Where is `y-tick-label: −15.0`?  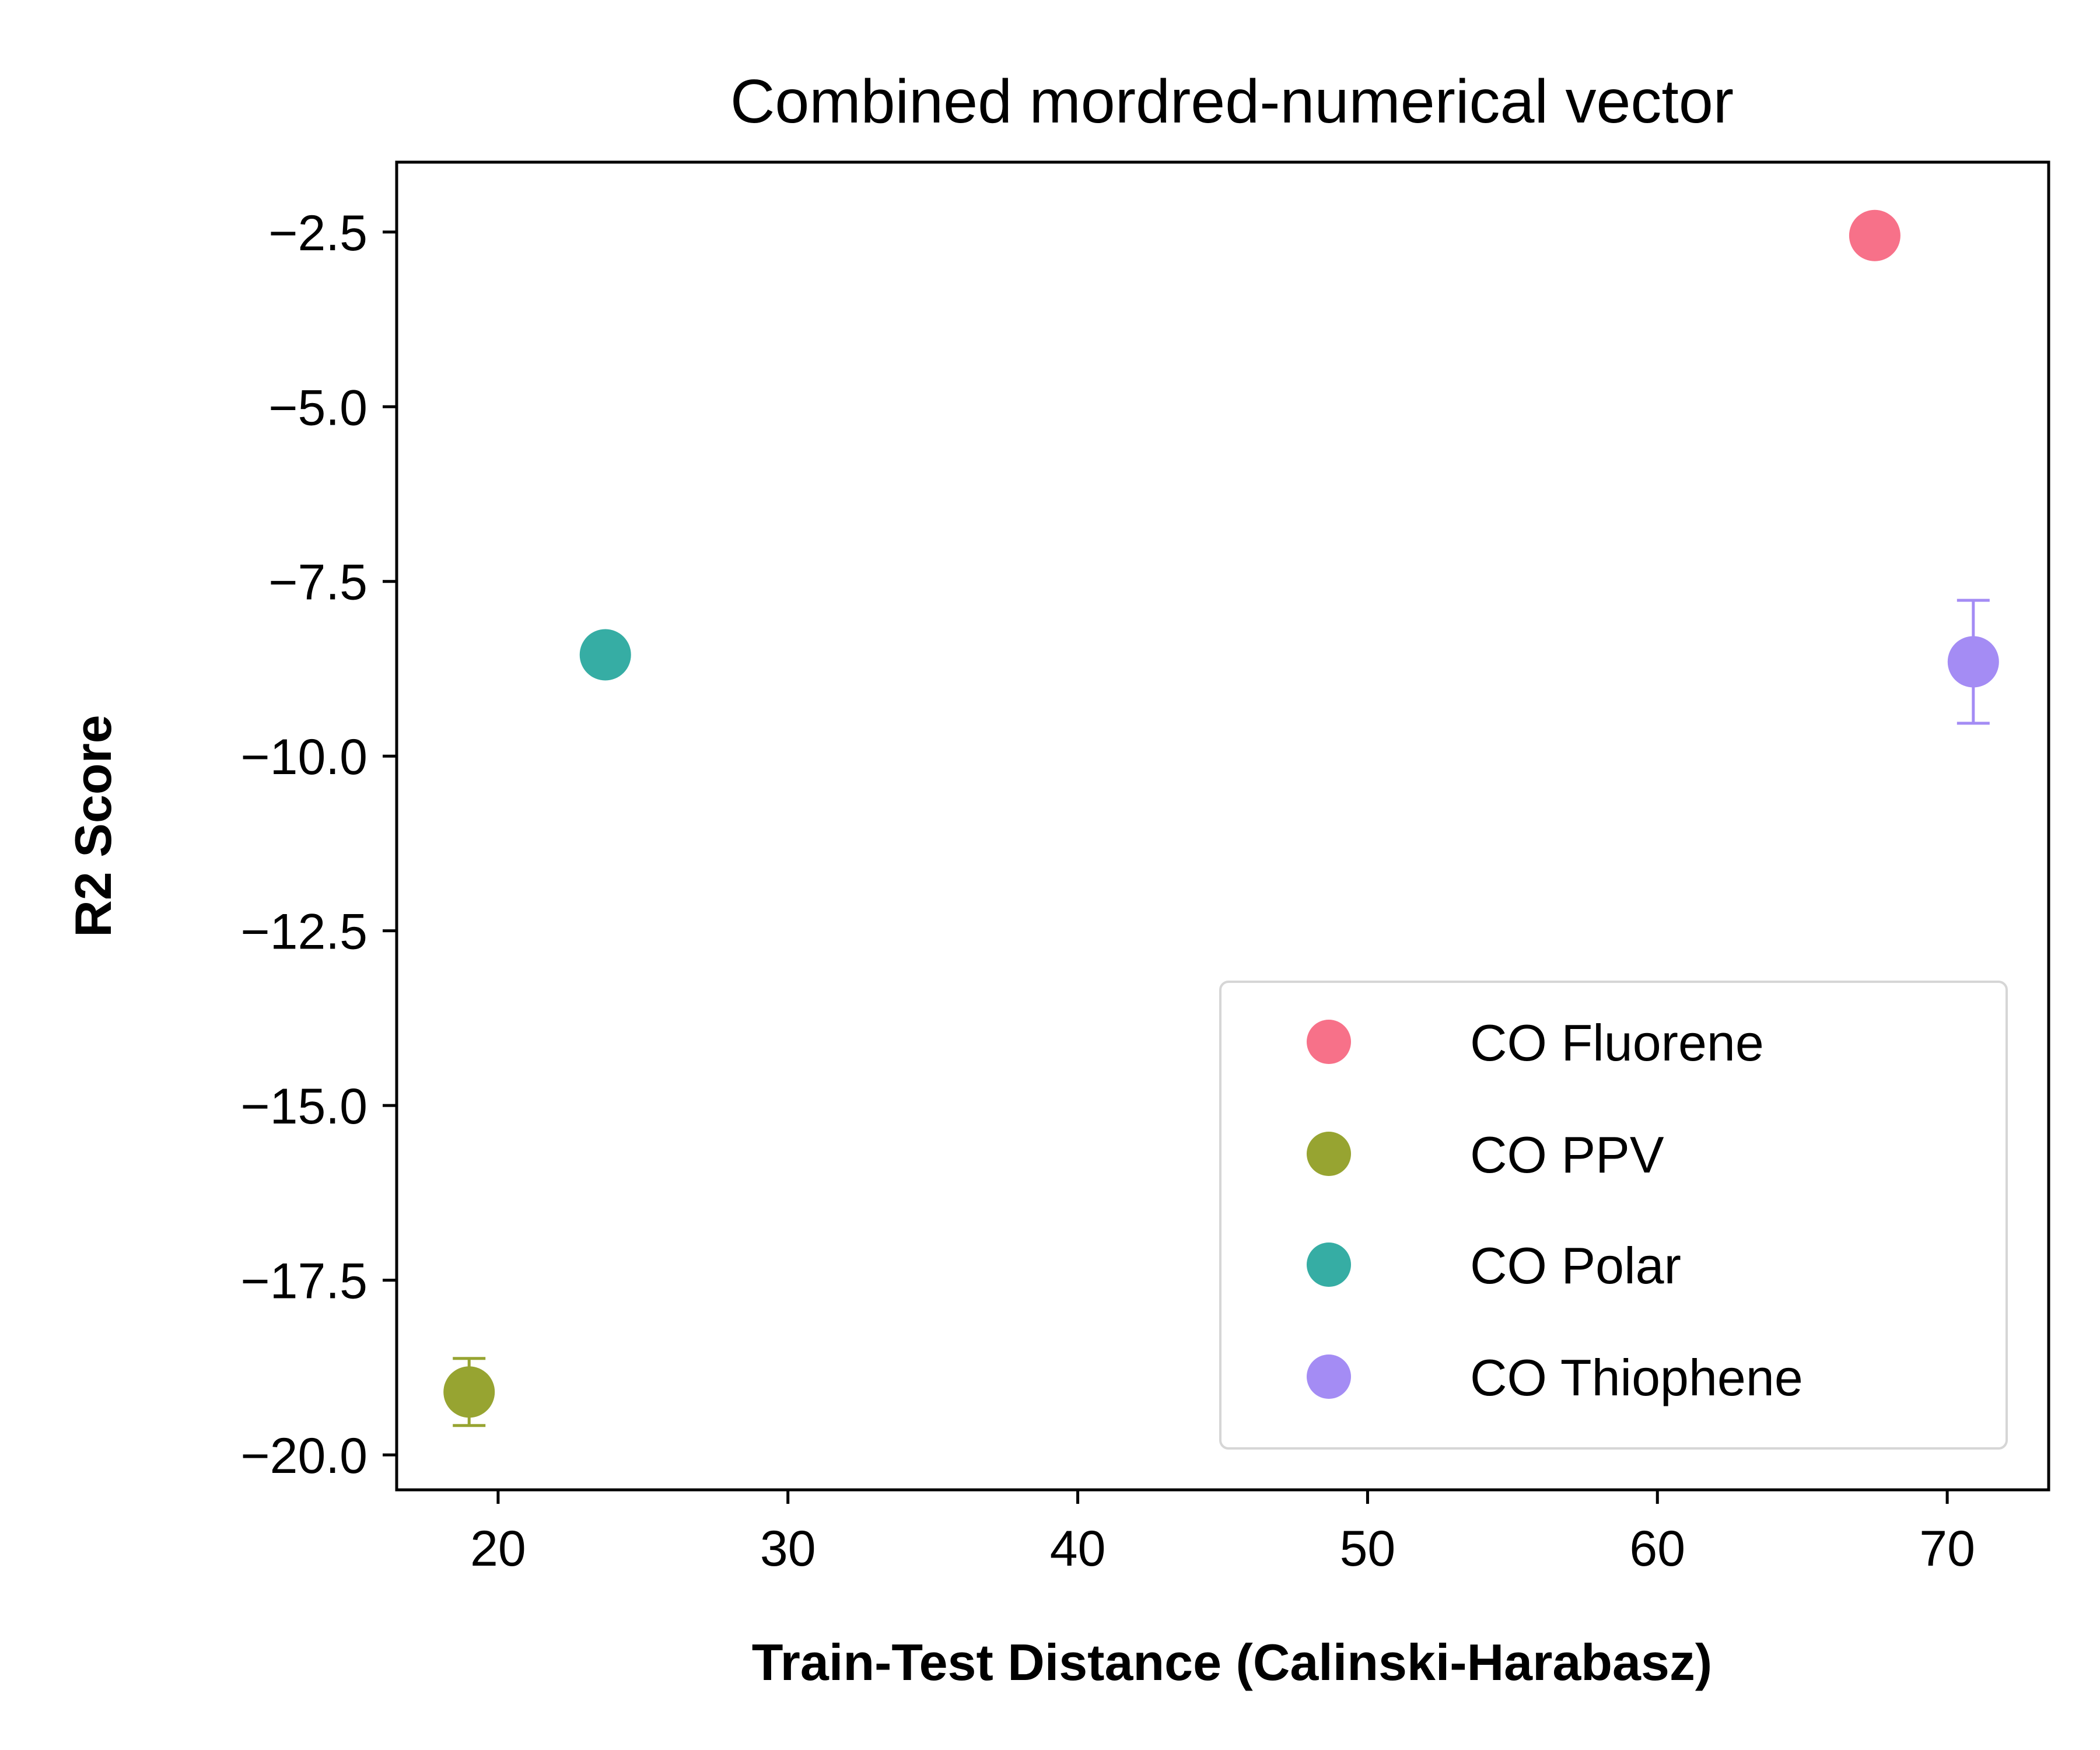 y-tick-label: −15.0 is located at coordinates (304, 1107).